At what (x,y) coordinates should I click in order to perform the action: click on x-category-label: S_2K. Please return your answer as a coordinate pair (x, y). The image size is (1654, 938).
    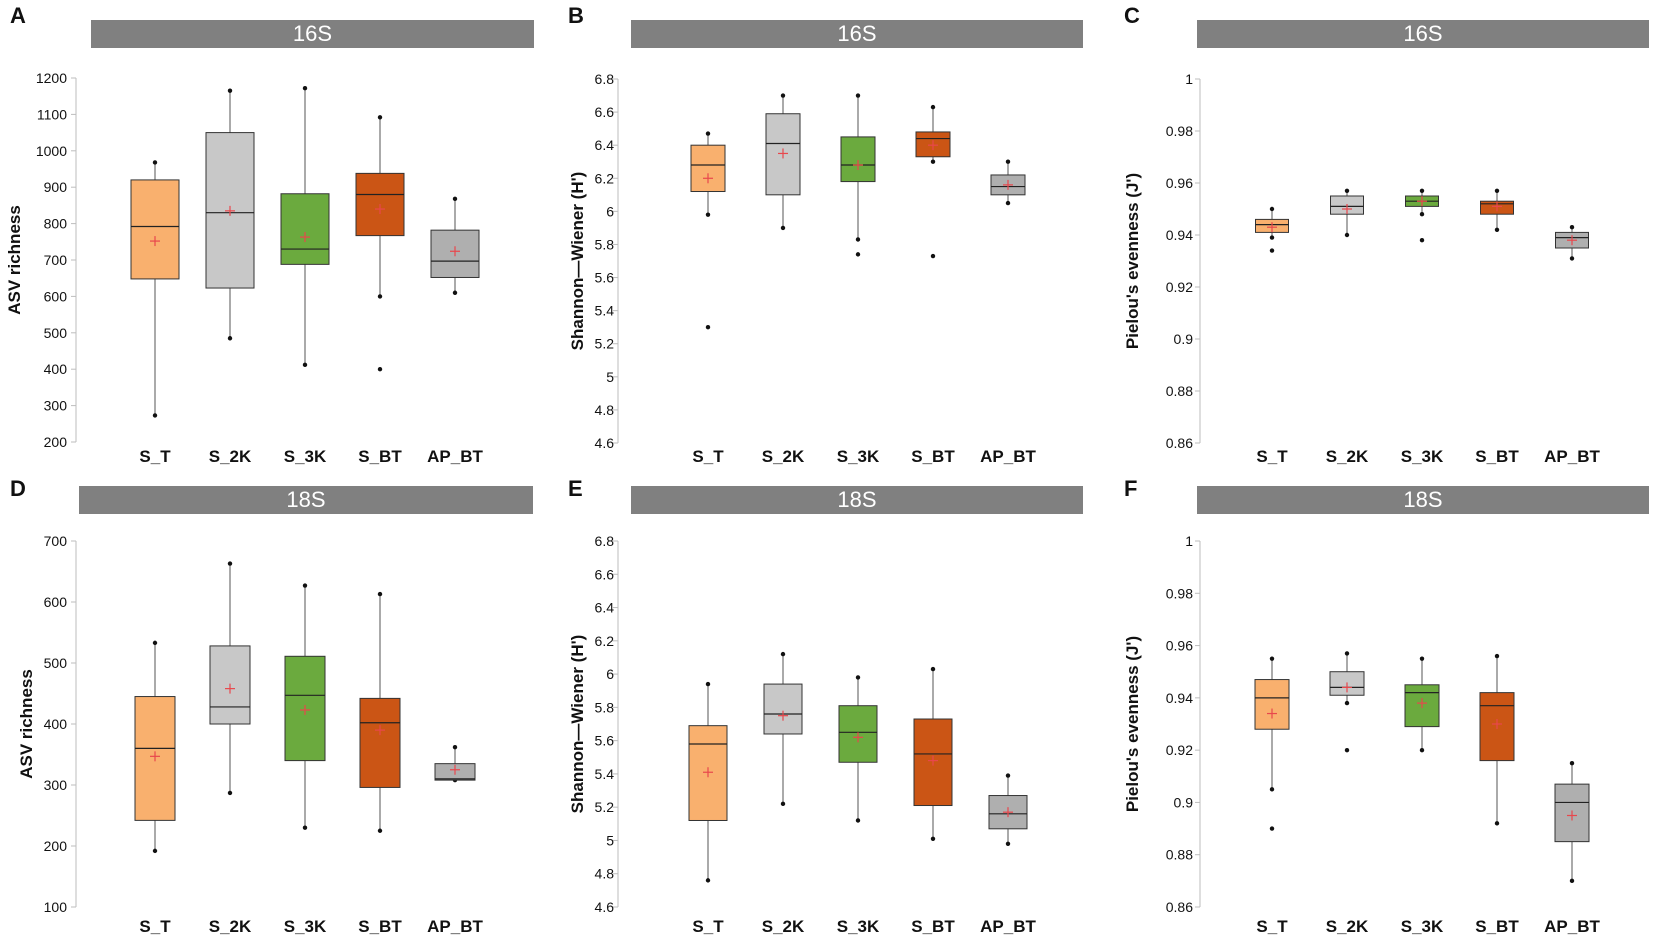
    Looking at the image, I should click on (1347, 456).